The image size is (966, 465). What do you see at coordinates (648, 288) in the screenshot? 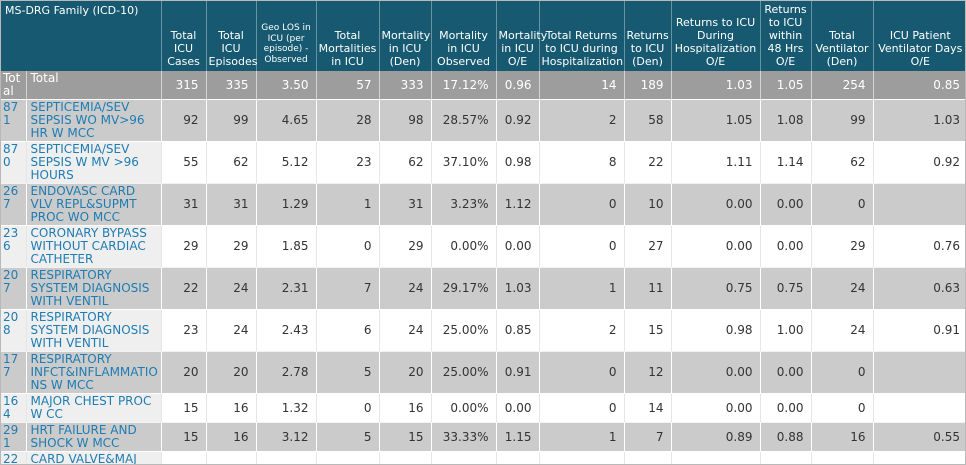
I see `metric-cell: 11` at bounding box center [648, 288].